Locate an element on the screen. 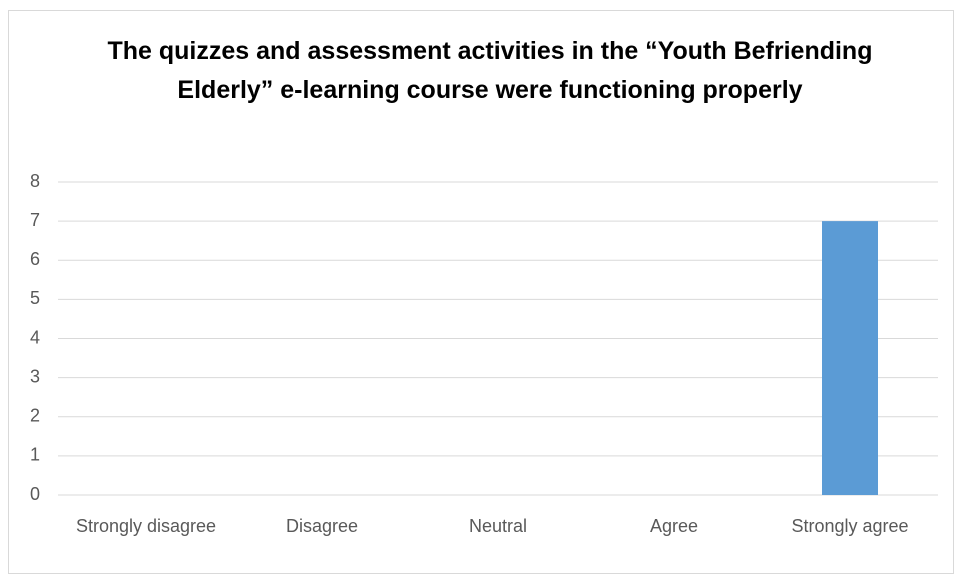 This screenshot has width=955, height=580. x-tick-label: Strongly disagree is located at coordinates (146, 526).